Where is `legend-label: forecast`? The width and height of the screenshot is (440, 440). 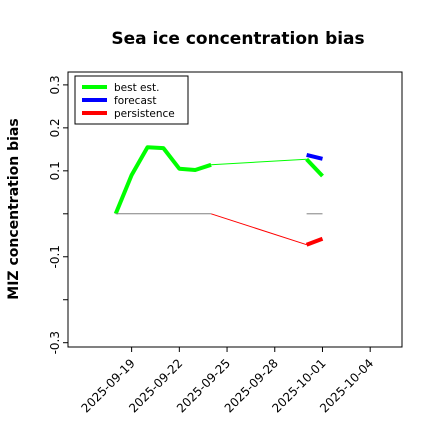
legend-label: forecast is located at coordinates (135, 101).